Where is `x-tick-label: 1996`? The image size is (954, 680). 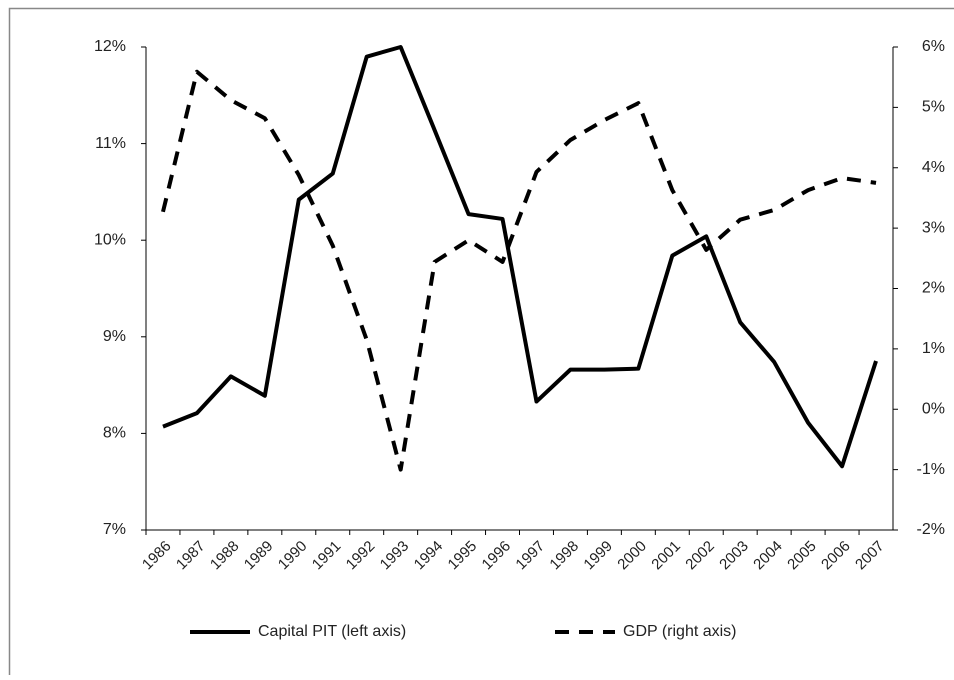 x-tick-label: 1996 is located at coordinates (497, 556).